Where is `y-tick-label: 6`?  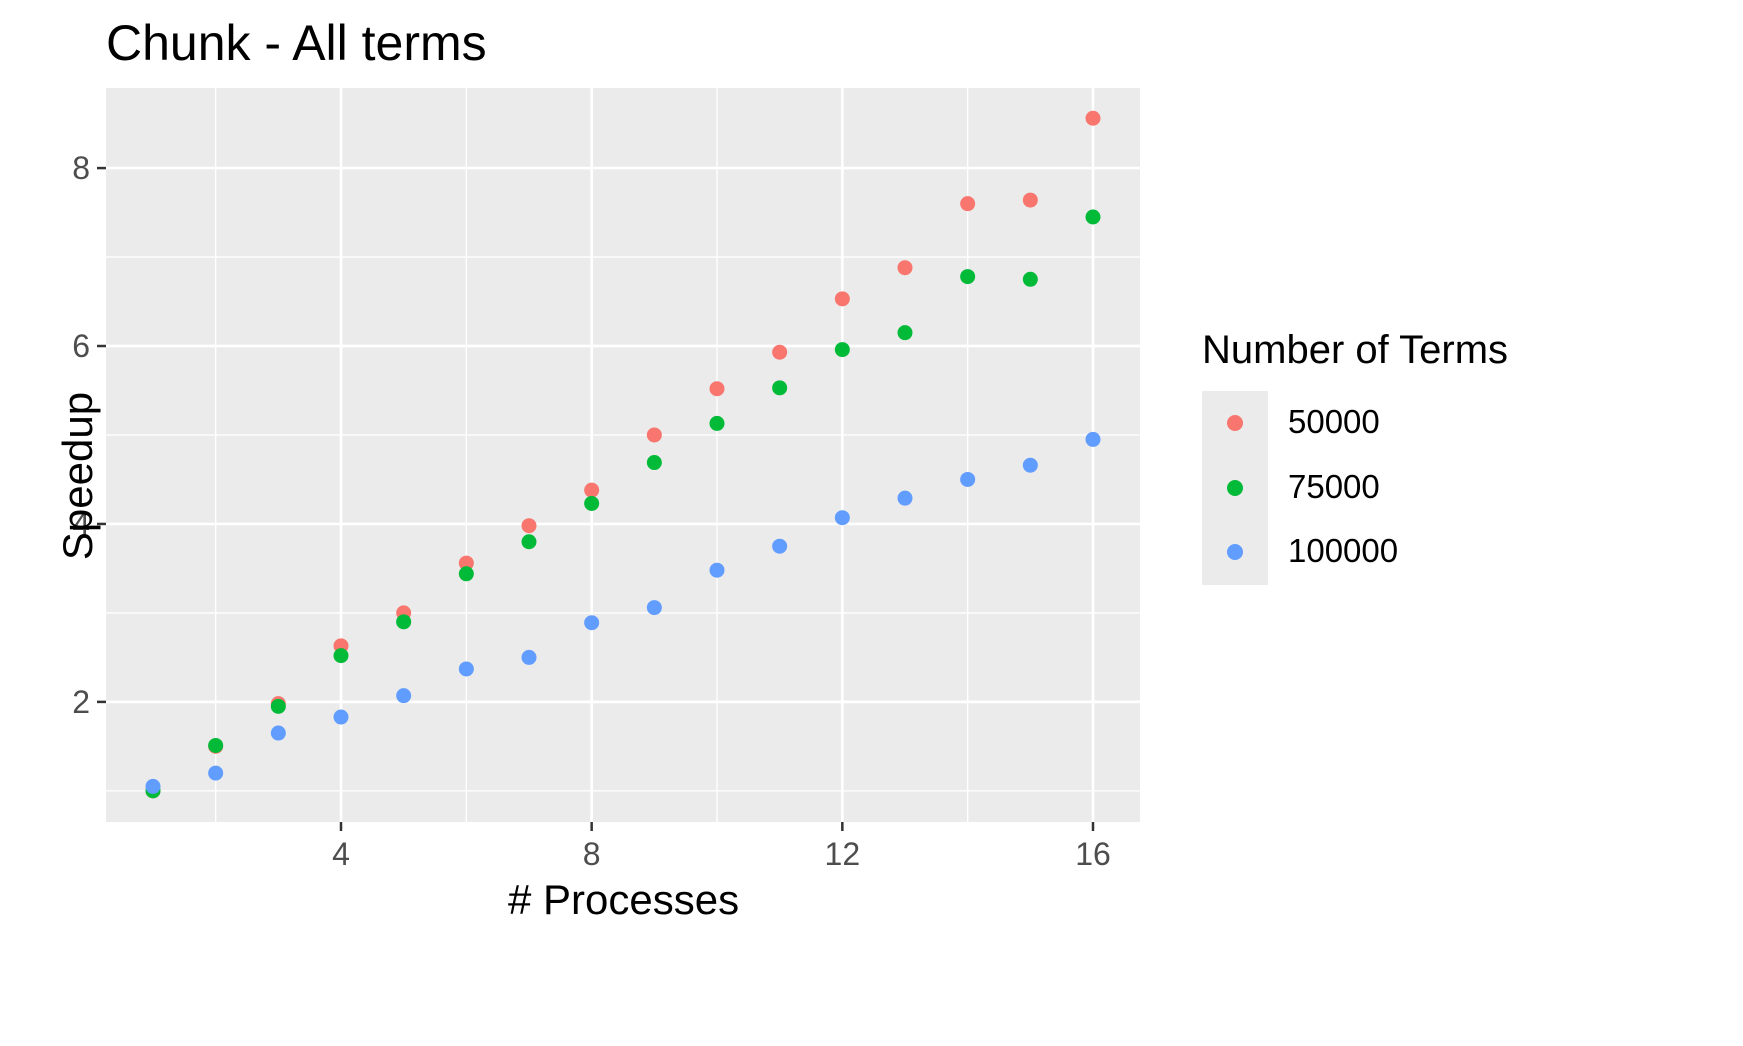 y-tick-label: 6 is located at coordinates (81, 346).